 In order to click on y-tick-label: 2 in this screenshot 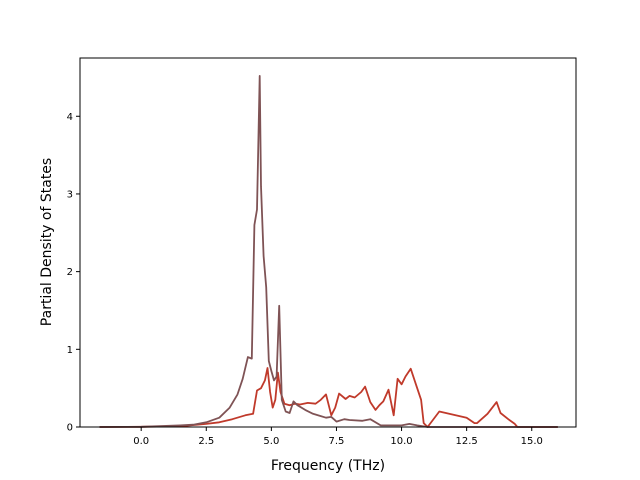, I will do `click(70, 272)`.